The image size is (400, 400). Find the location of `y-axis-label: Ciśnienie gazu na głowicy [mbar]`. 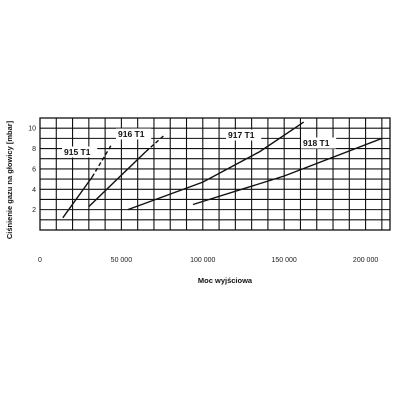

y-axis-label: Ciśnienie gazu na głowicy [mbar] is located at coordinates (9, 179).